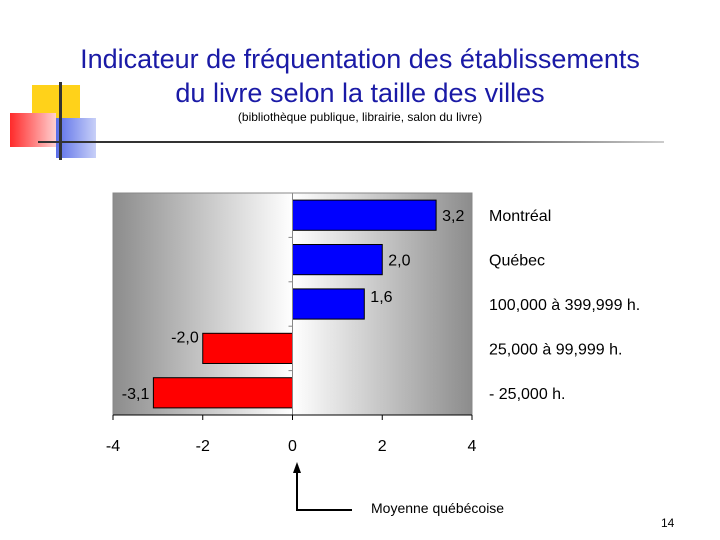 The height and width of the screenshot is (540, 720). I want to click on data-label-0: 3,2, so click(453, 216).